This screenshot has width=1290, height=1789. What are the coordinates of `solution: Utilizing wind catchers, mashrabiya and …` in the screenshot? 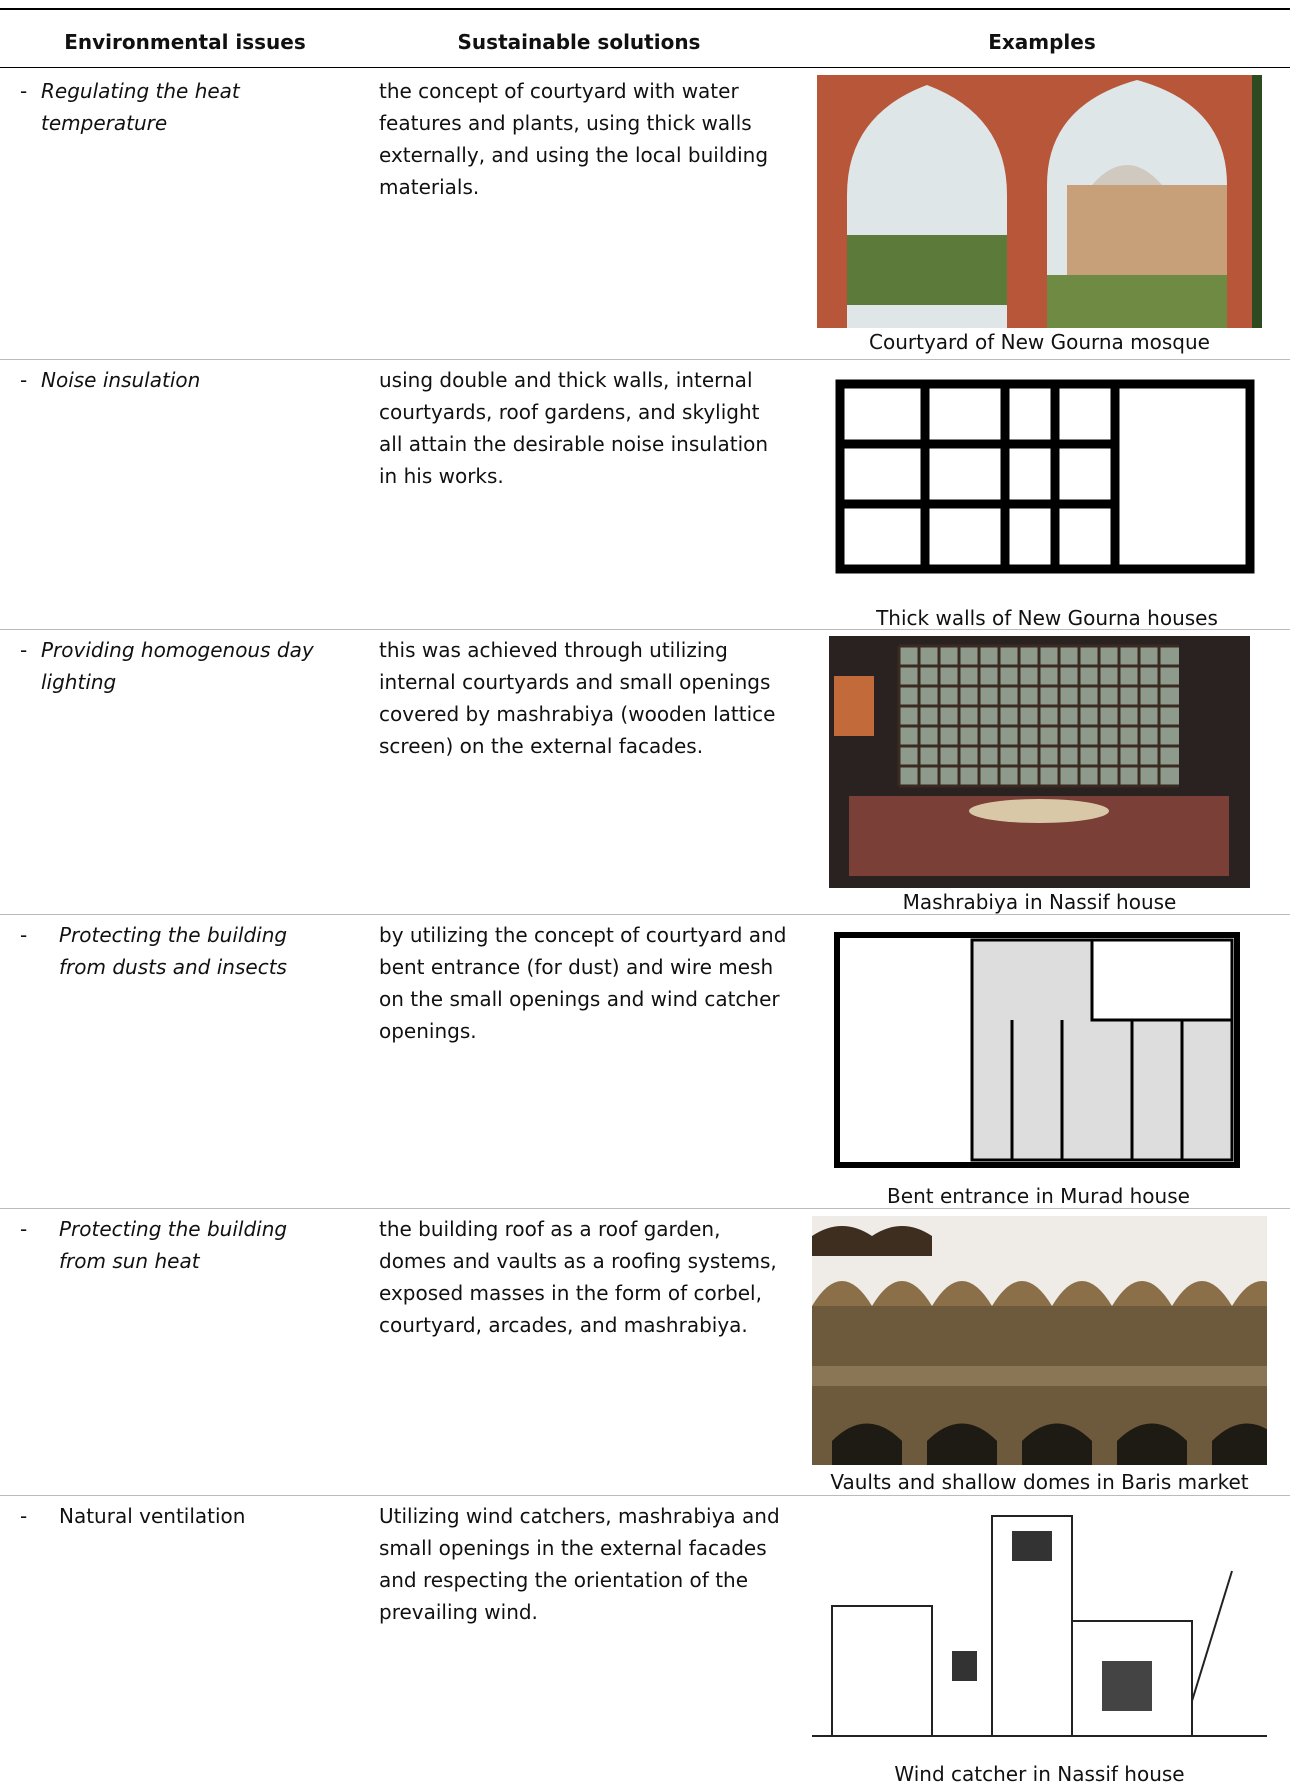 It's located at (579, 1564).